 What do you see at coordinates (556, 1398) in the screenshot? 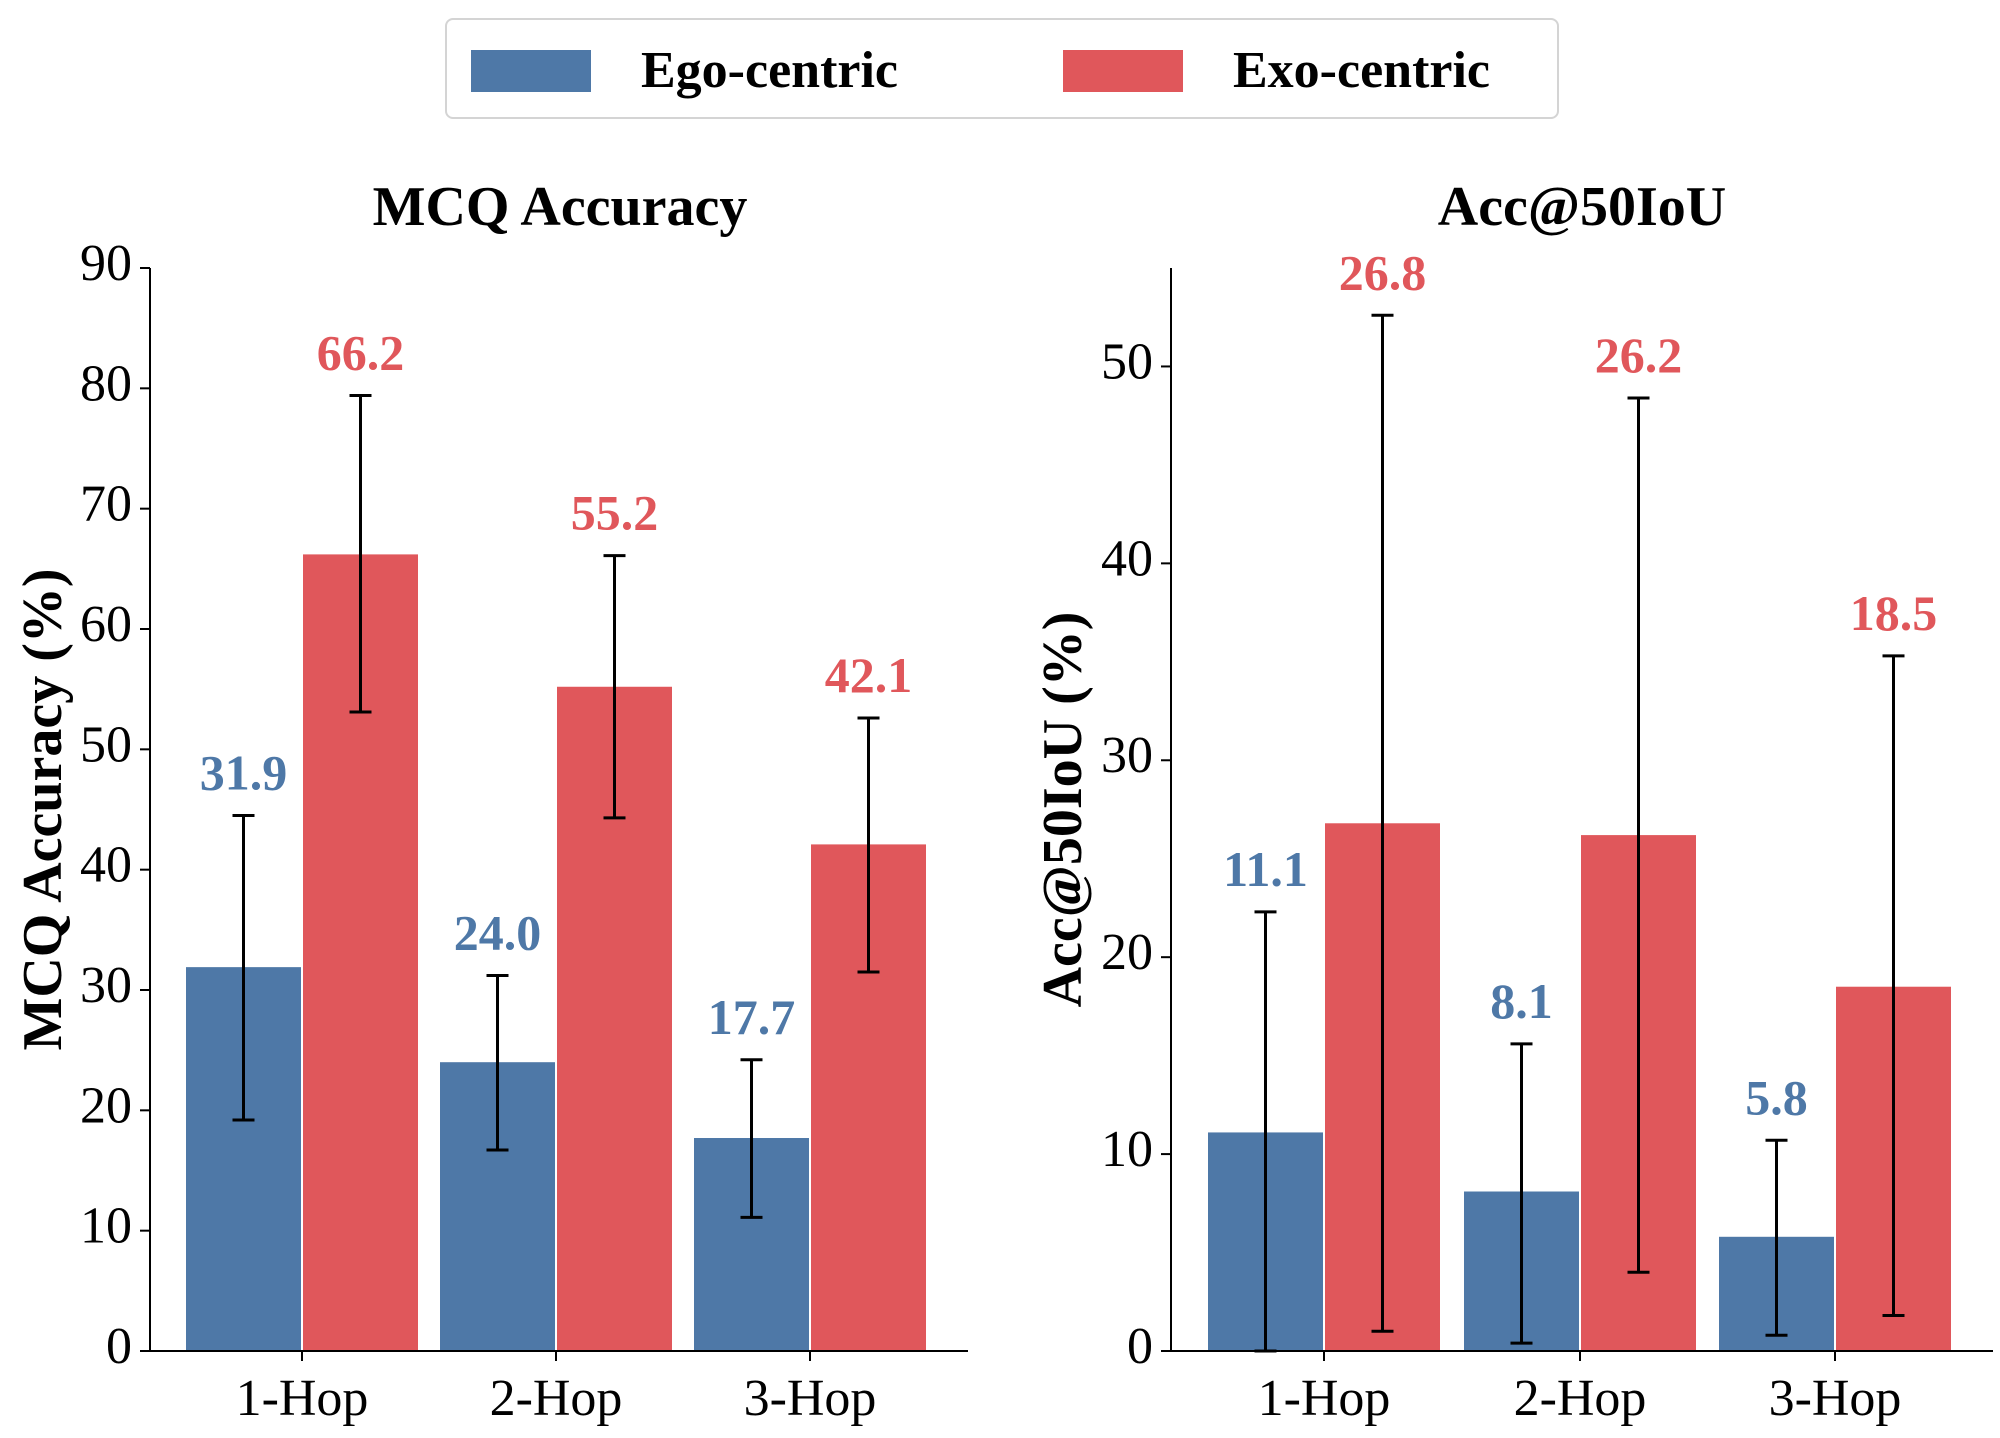
I see `chart1-xtick-label: 2-Hop` at bounding box center [556, 1398].